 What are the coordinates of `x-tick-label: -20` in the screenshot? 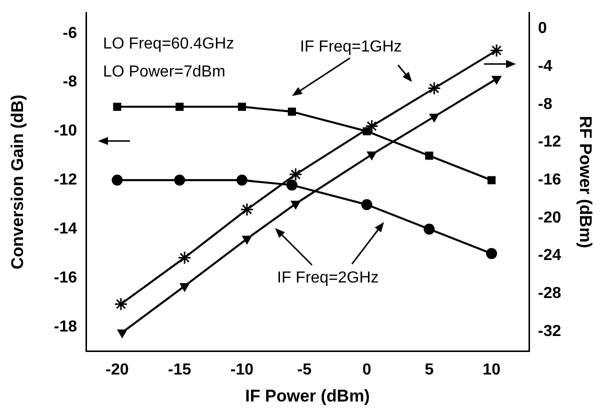 It's located at (117, 369).